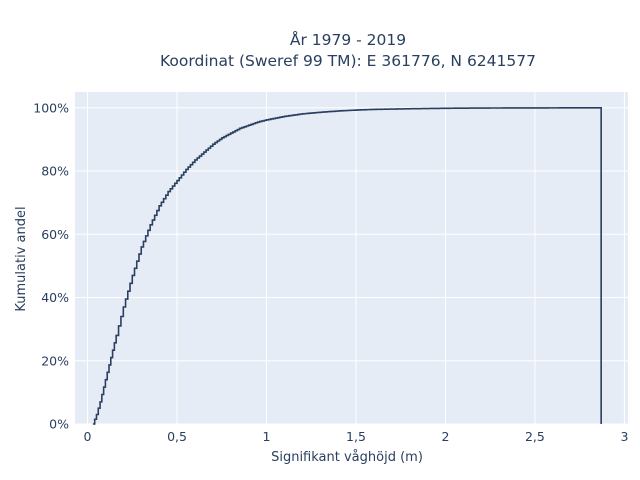 The width and height of the screenshot is (640, 480). I want to click on x-tick-label: 0, so click(88, 436).